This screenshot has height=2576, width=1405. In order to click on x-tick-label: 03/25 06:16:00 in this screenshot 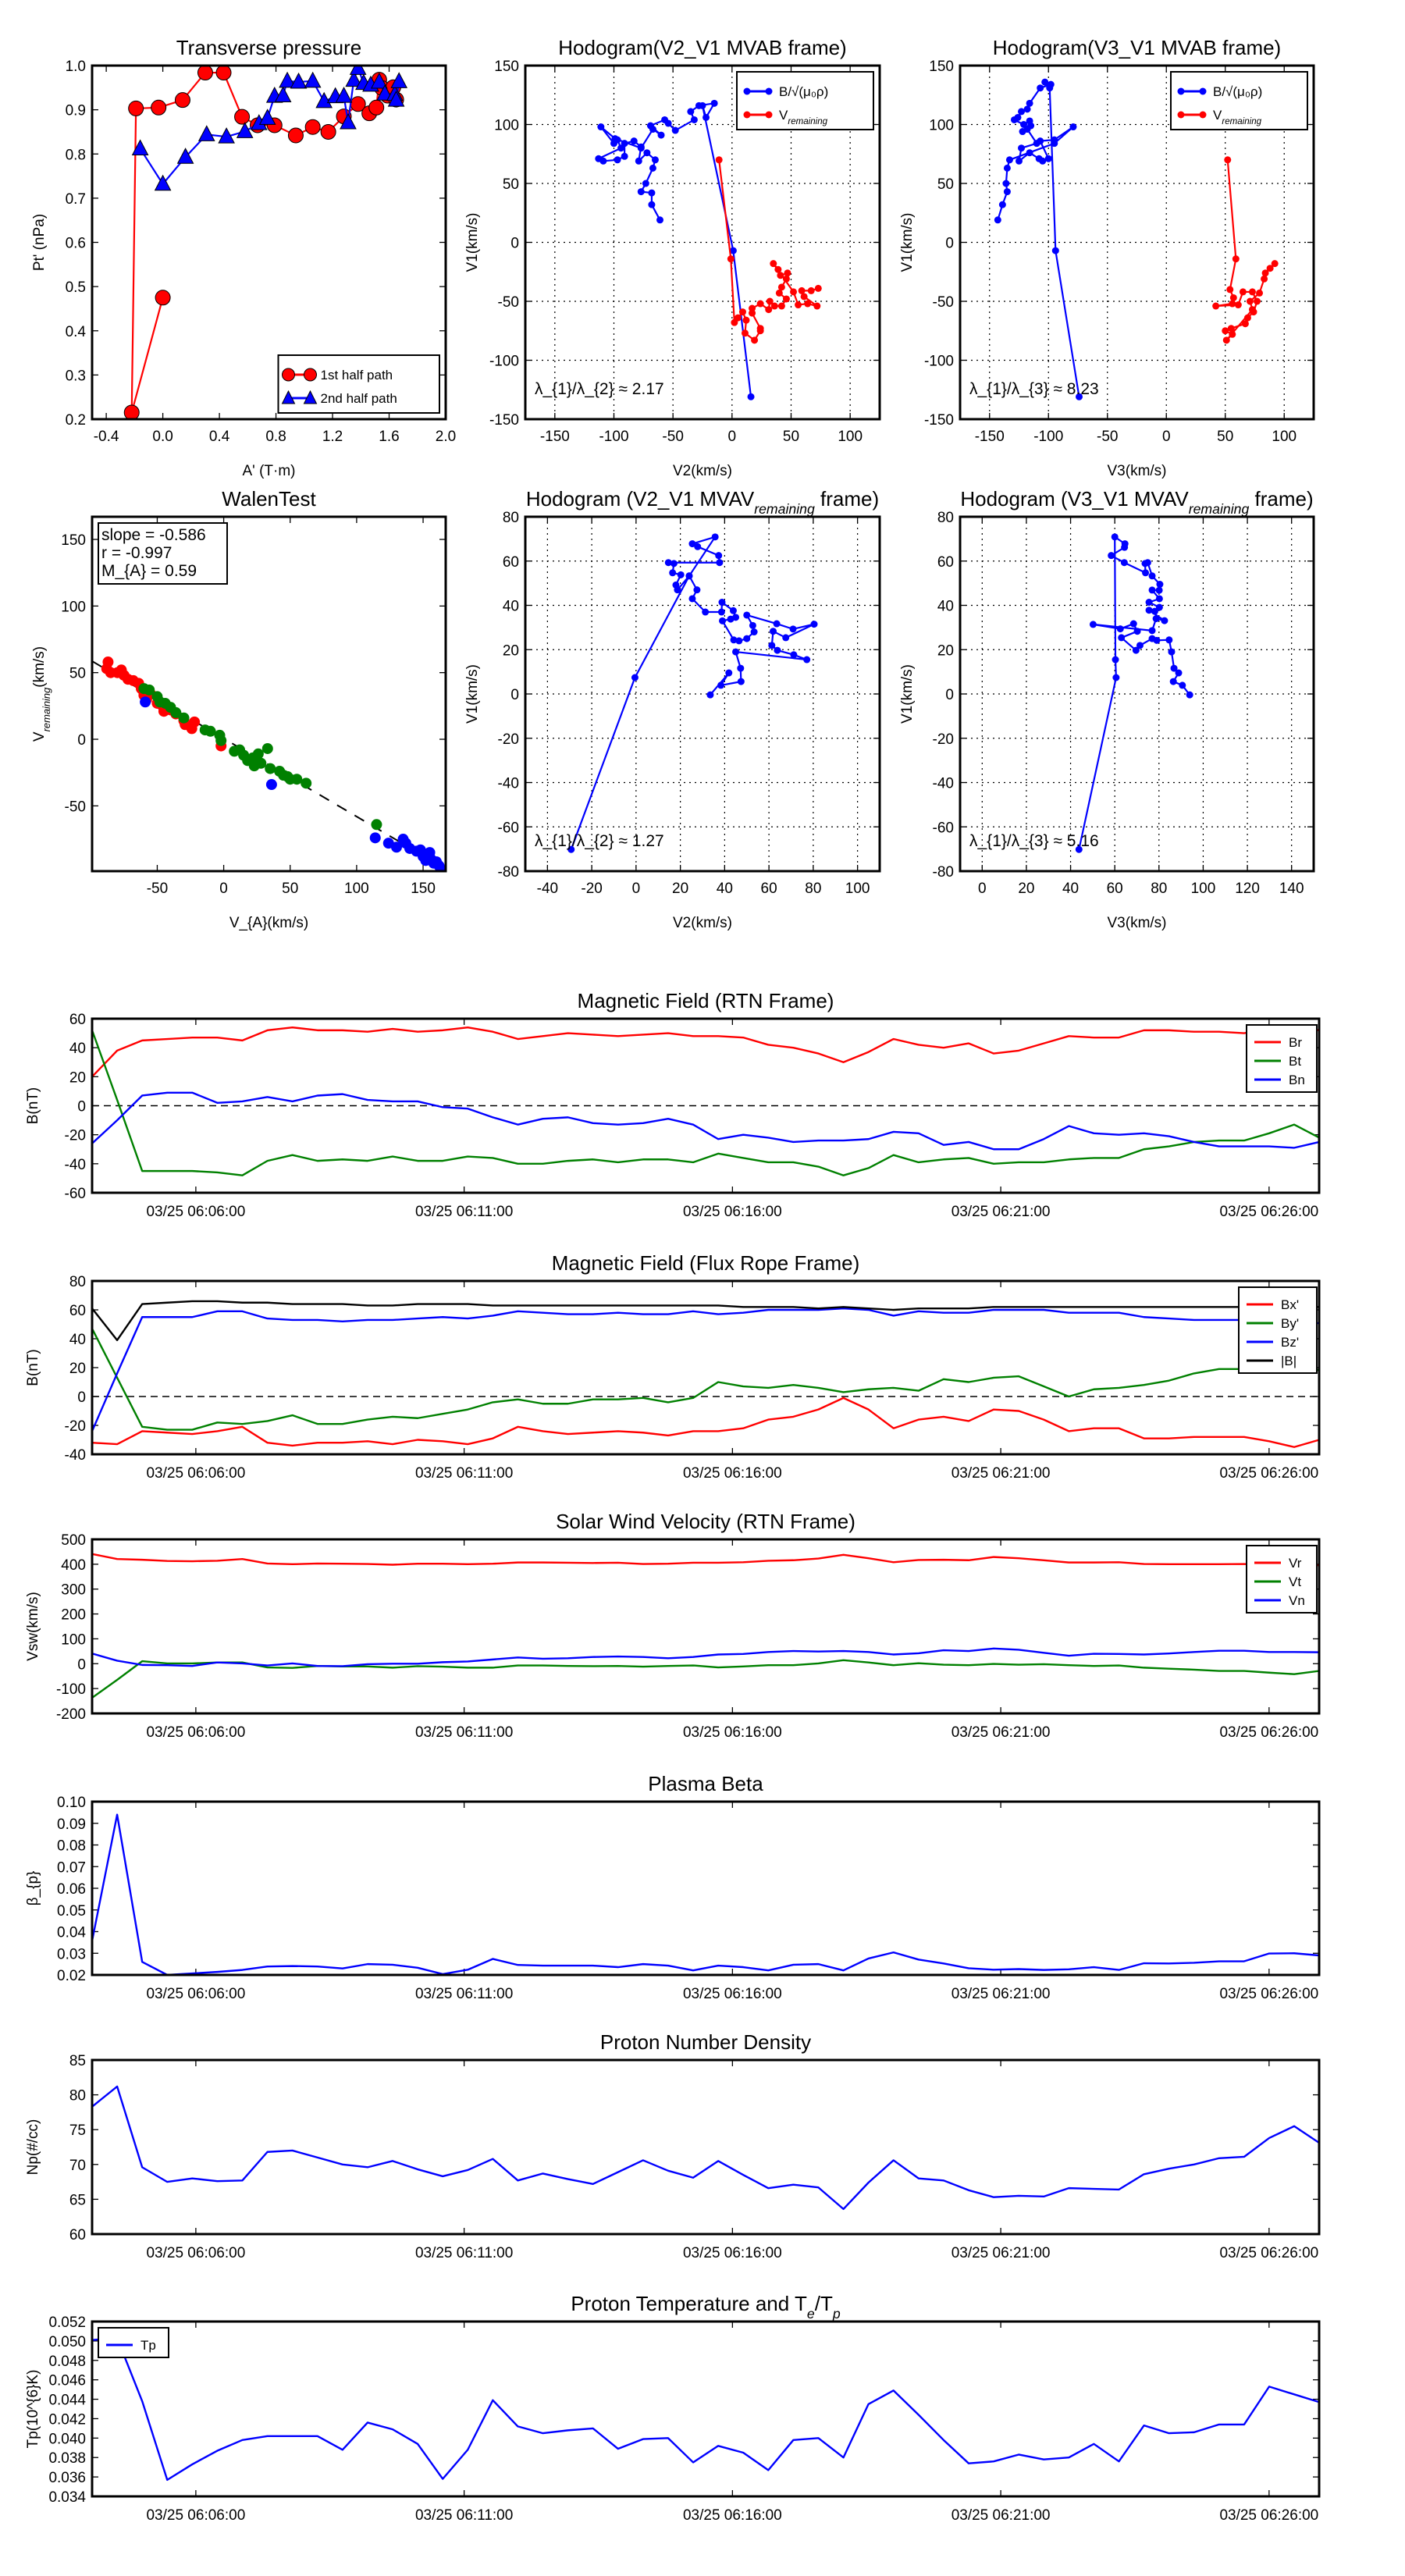, I will do `click(732, 2253)`.